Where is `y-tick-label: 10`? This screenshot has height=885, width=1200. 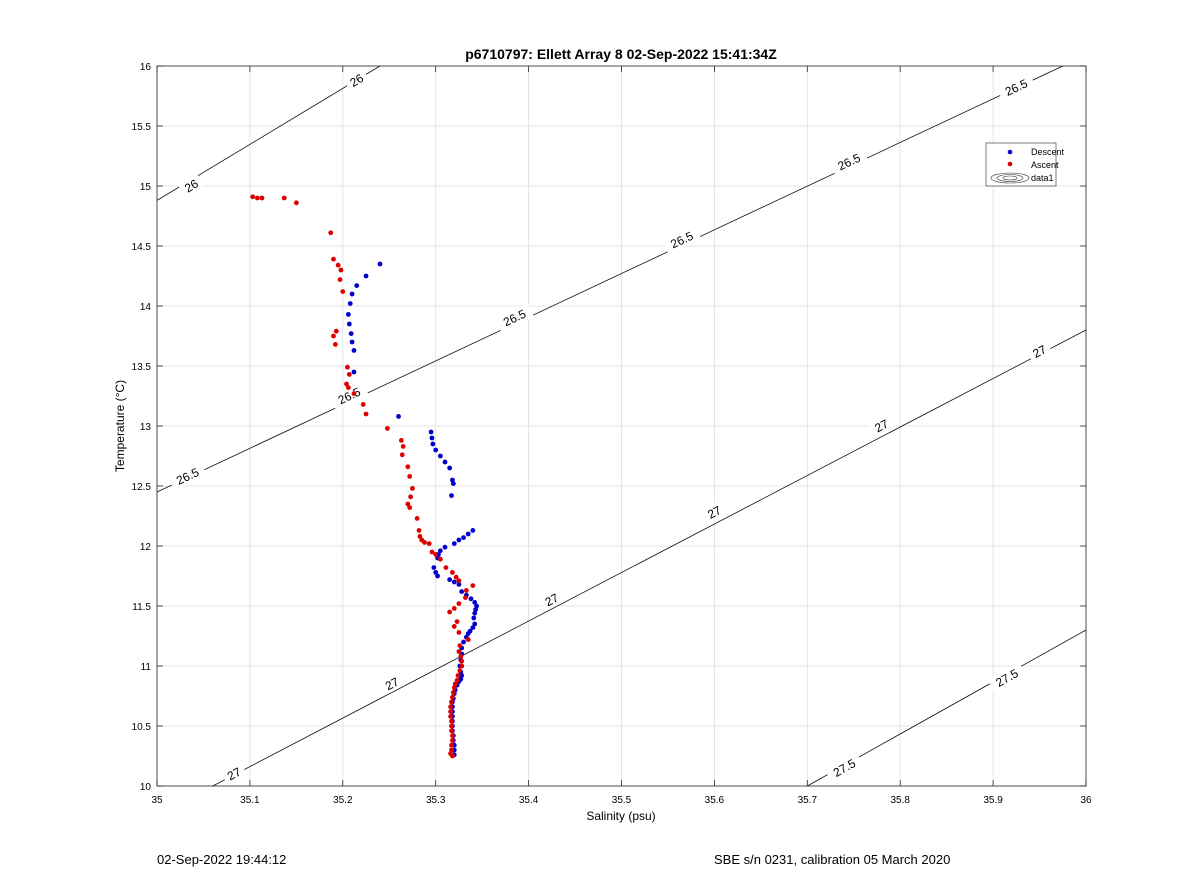
y-tick-label: 10 is located at coordinates (146, 787).